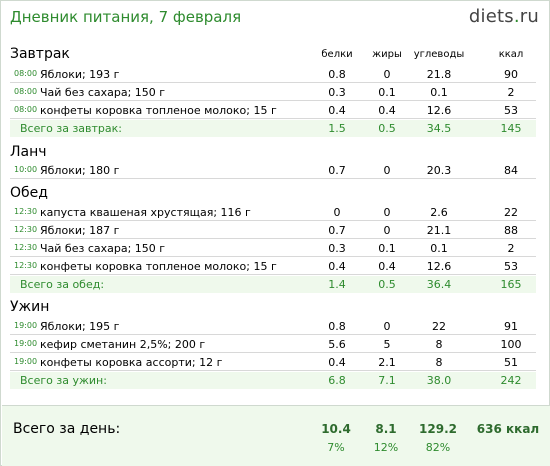  What do you see at coordinates (336, 429) in the screenshot?
I see `day-protein-total: 10.4` at bounding box center [336, 429].